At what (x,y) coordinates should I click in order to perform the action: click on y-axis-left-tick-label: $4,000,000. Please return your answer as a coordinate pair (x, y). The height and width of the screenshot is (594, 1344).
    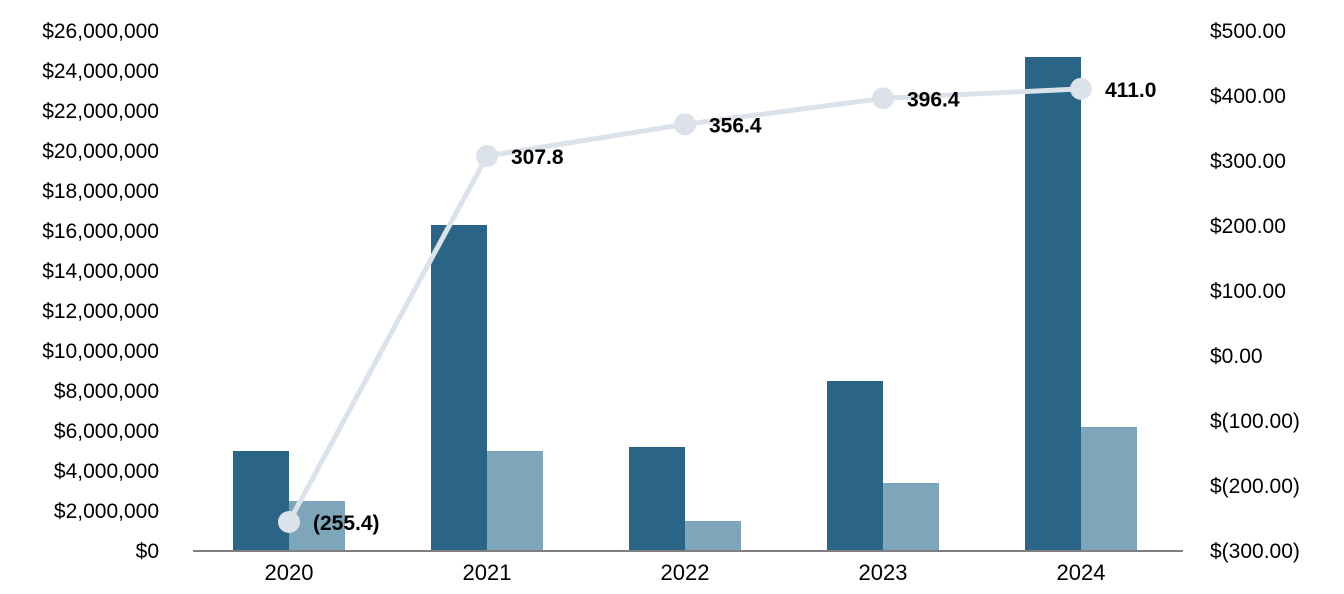
    Looking at the image, I should click on (106, 471).